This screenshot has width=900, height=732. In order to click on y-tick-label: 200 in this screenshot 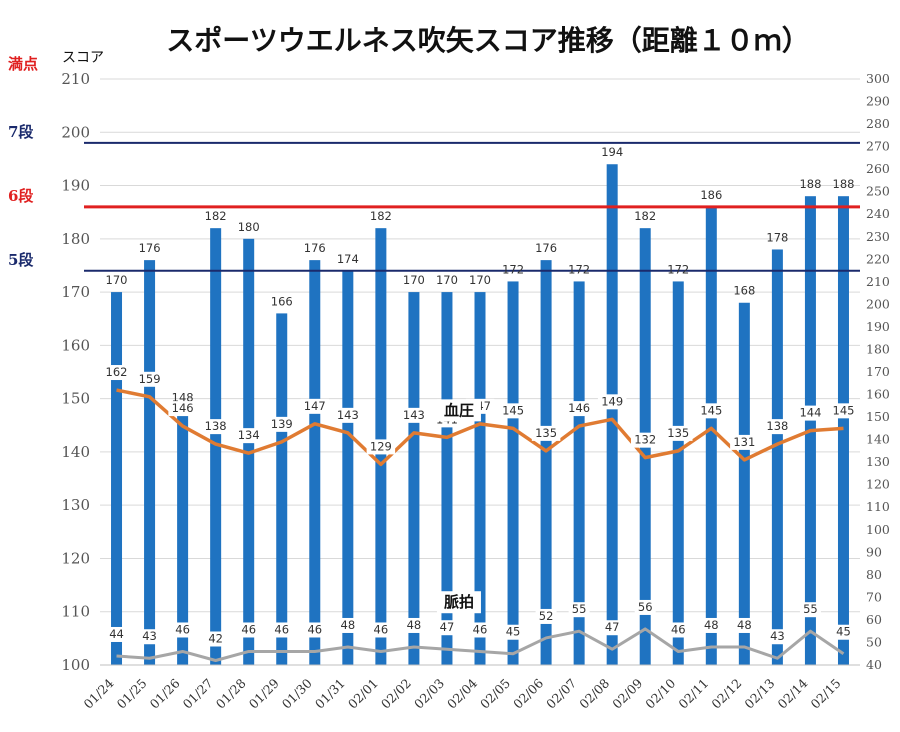, I will do `click(75, 132)`.